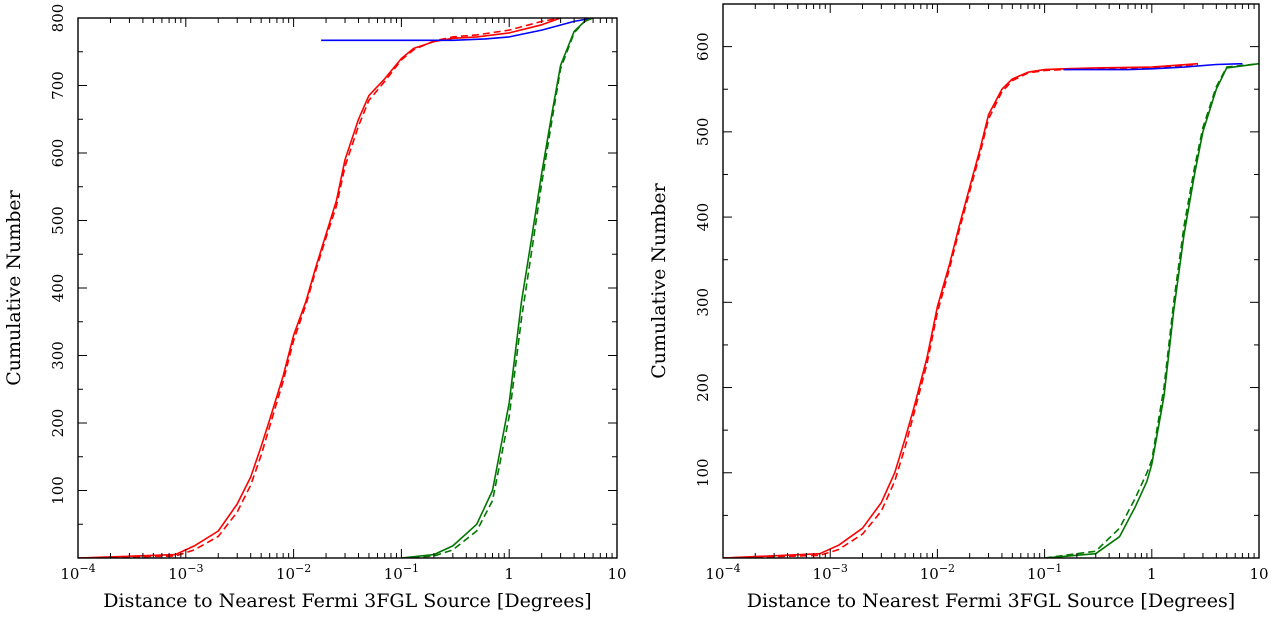 The image size is (1277, 623). I want to click on y-tick-label: 700, so click(58, 85).